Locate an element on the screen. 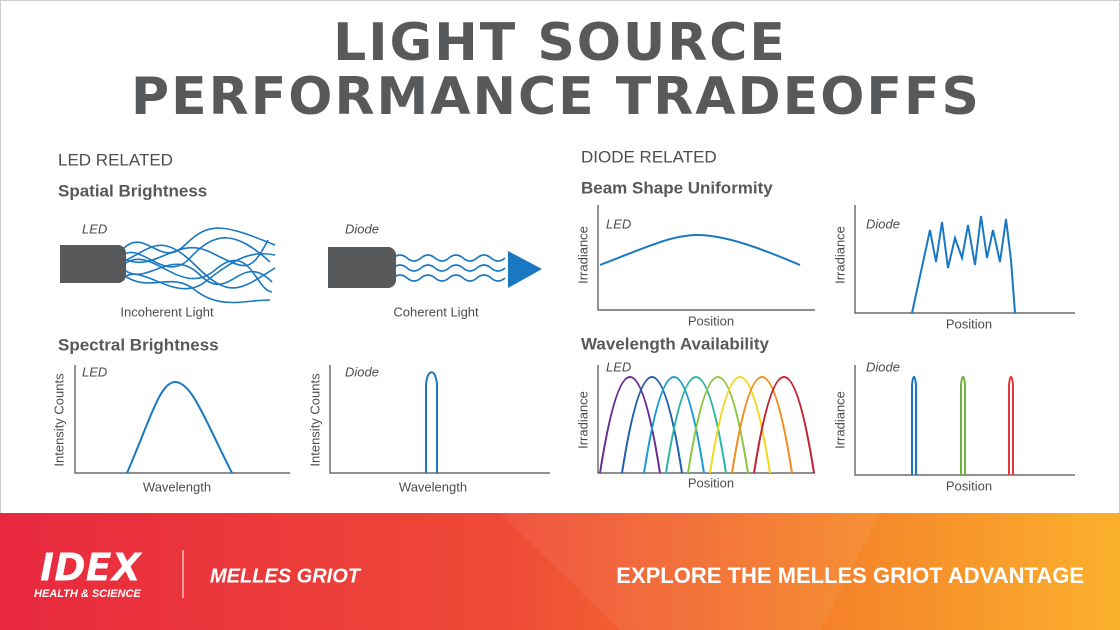  footer-shape is located at coordinates (690, 571).